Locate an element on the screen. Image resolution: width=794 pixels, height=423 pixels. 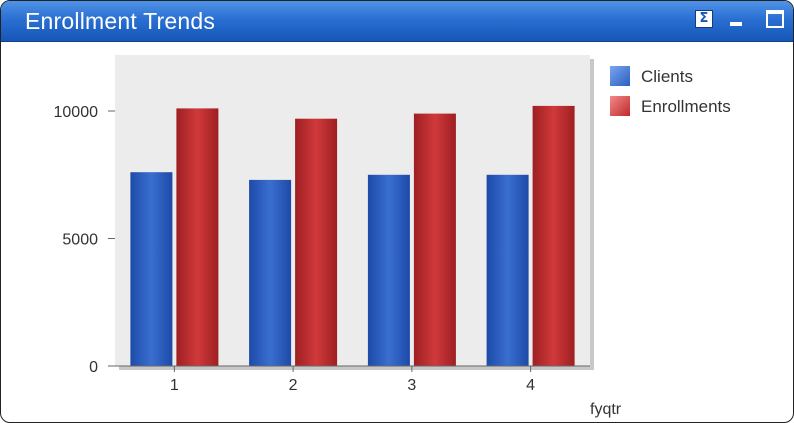
y-tick-label: 0 is located at coordinates (93, 367).